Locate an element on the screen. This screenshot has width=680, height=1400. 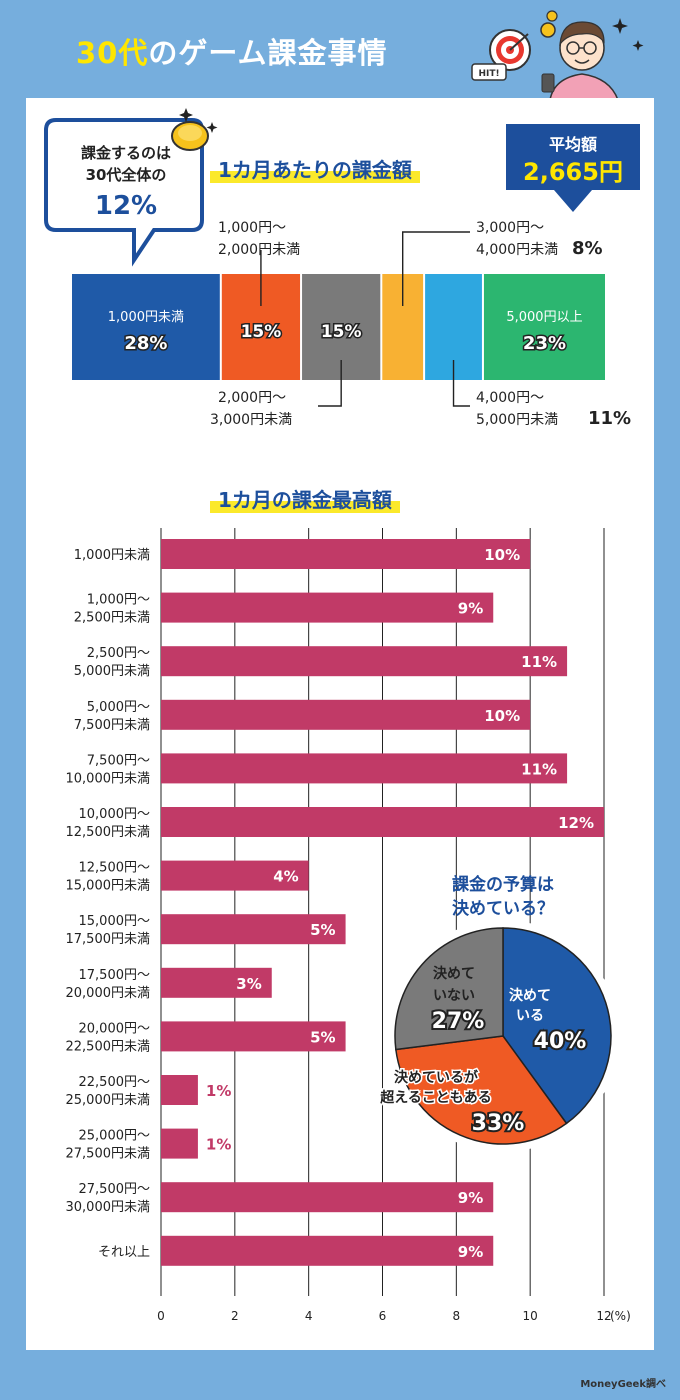
callout-text: 1,000円～ is located at coordinates (252, 228).